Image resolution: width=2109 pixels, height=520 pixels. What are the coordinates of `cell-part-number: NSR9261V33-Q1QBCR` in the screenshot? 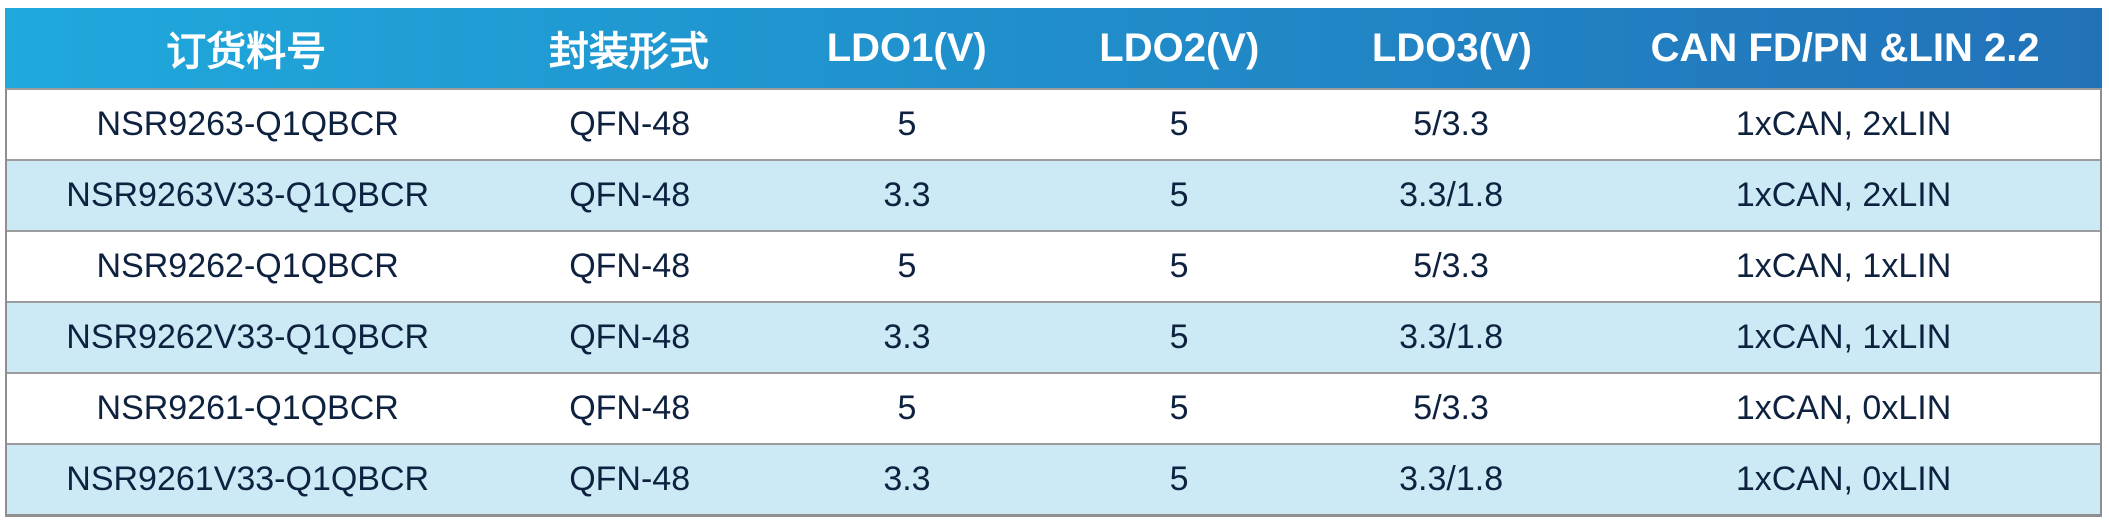 It's located at (248, 479).